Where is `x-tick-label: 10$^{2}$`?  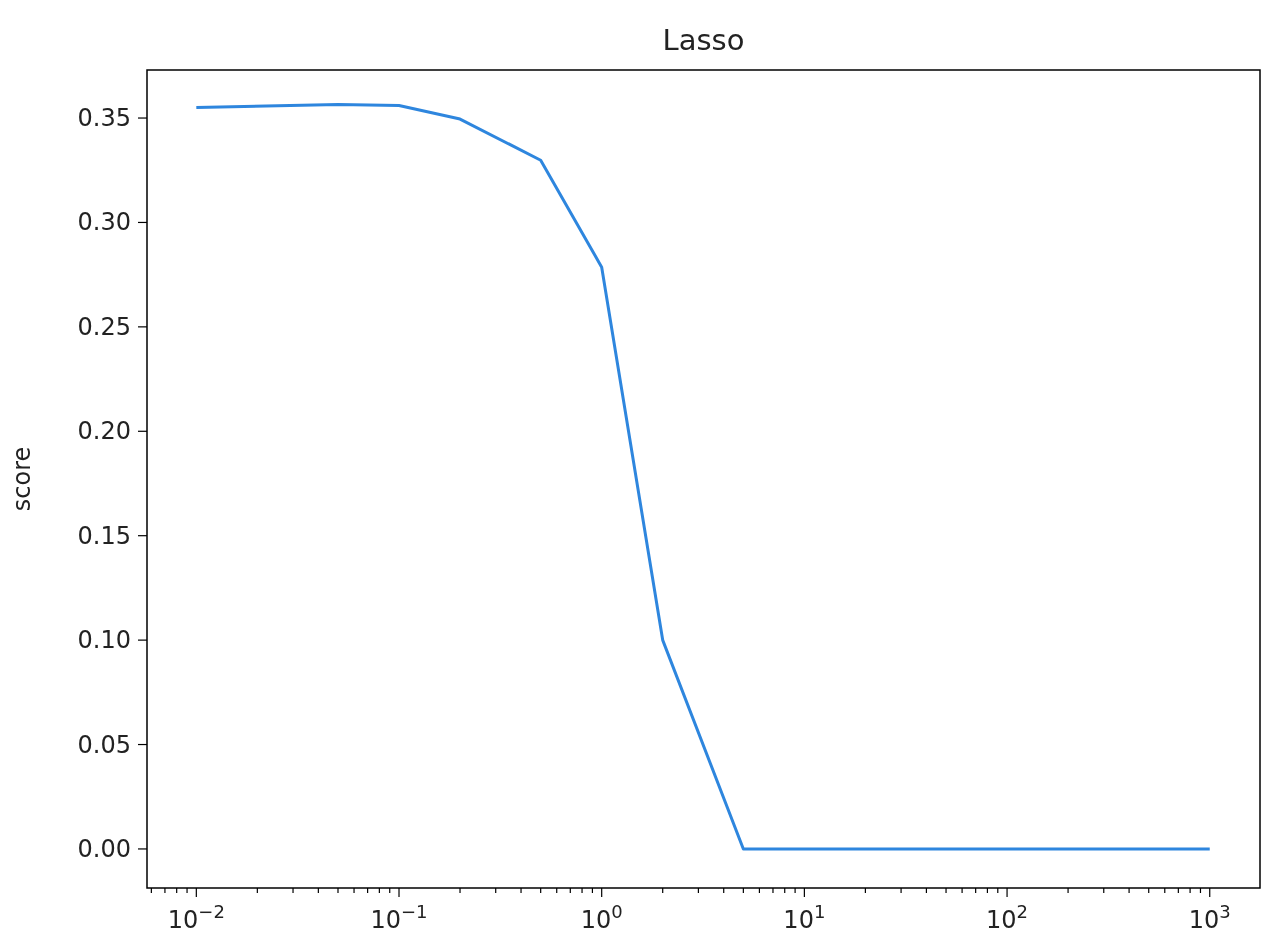 x-tick-label: 10$^{2}$ is located at coordinates (1007, 917).